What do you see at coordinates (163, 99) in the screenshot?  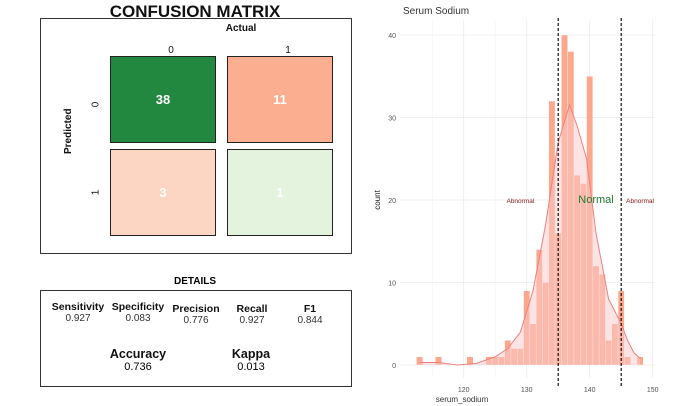 I see `cell-0-0: 38` at bounding box center [163, 99].